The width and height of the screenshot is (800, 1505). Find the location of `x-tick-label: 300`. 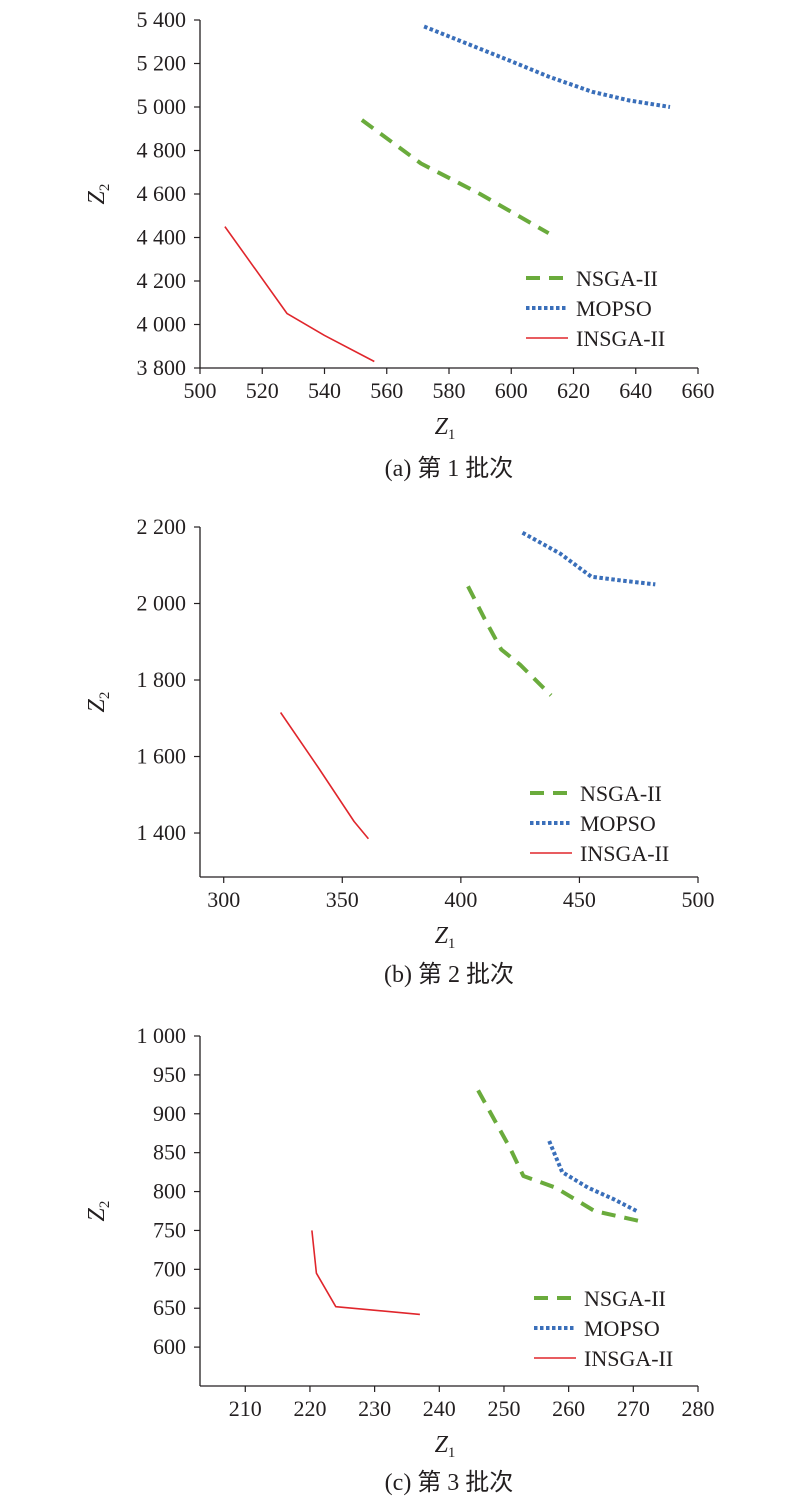

x-tick-label: 300 is located at coordinates (223, 899).